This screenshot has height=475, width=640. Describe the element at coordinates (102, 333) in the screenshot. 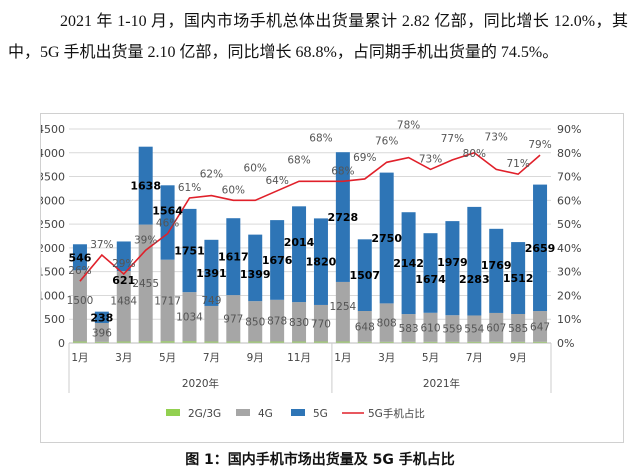

I see `data-label-4g: 396` at that location.